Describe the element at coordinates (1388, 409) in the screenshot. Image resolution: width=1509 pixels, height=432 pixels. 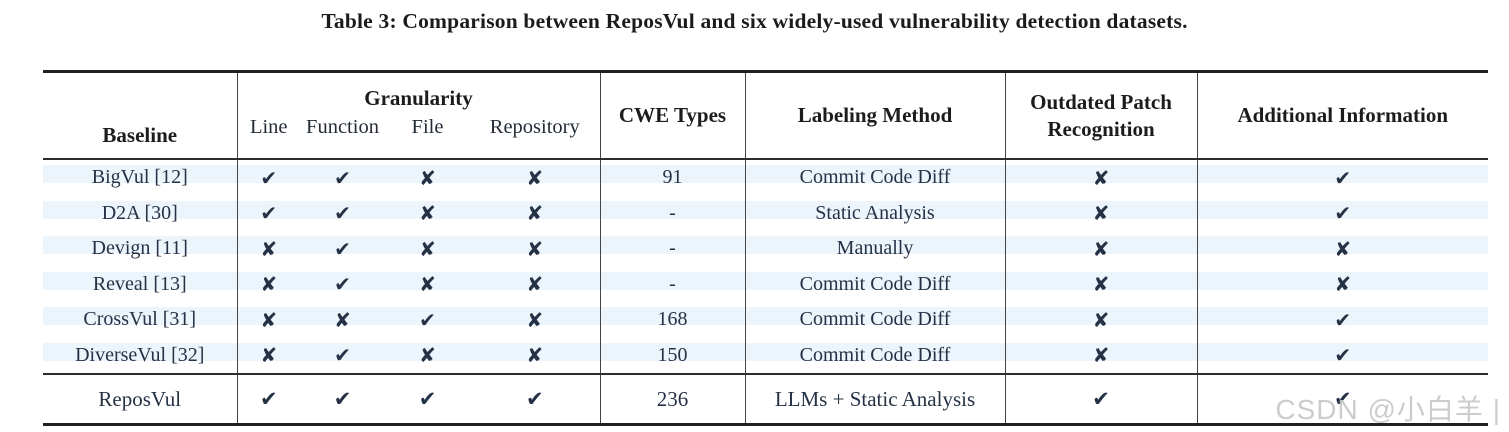
I see `csdn-watermark: CSDN @小白羊 |` at that location.